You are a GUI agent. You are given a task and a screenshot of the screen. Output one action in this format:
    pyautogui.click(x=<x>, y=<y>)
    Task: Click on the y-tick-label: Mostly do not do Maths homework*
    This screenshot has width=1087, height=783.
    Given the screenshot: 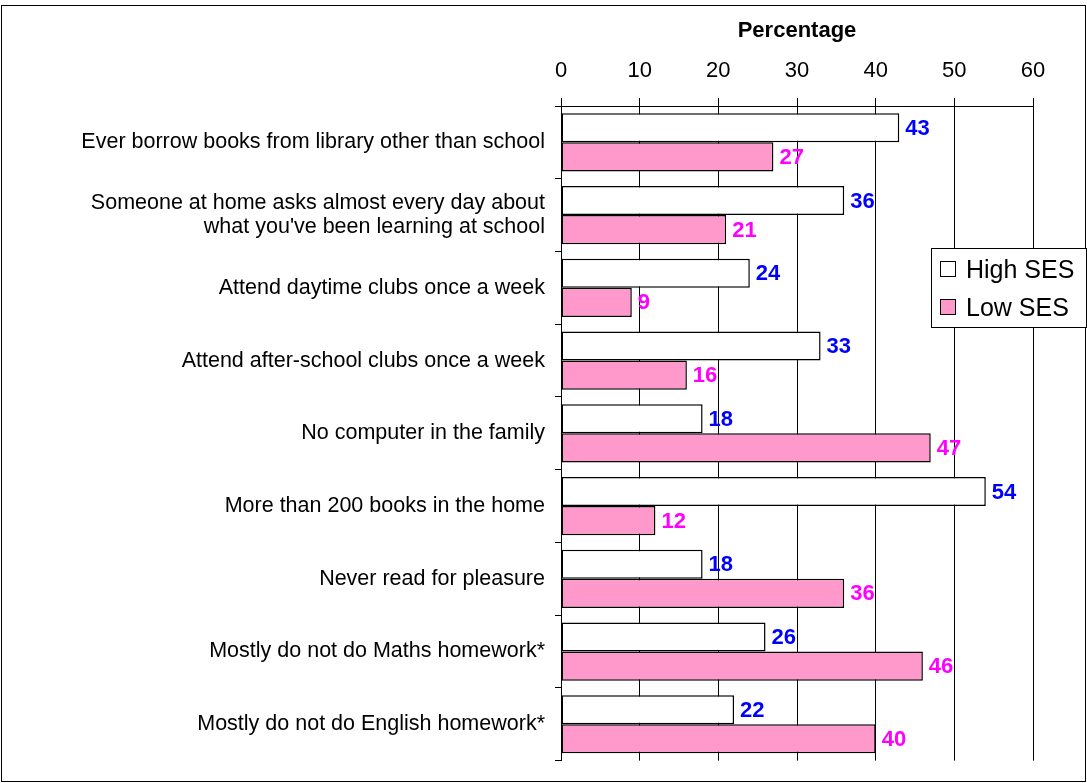 What is the action you would take?
    pyautogui.click(x=377, y=650)
    